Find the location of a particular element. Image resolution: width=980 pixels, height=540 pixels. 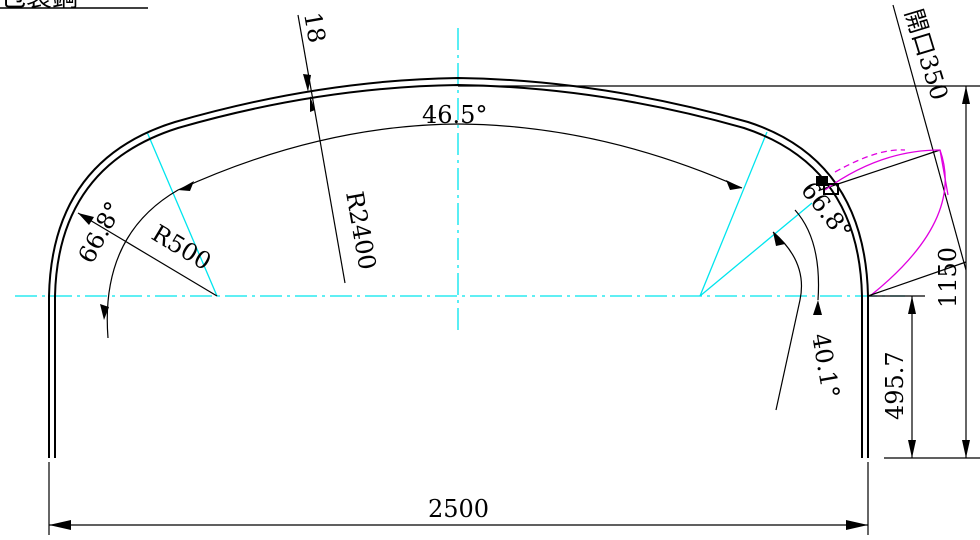

opening-detail is located at coordinates (891, 150).